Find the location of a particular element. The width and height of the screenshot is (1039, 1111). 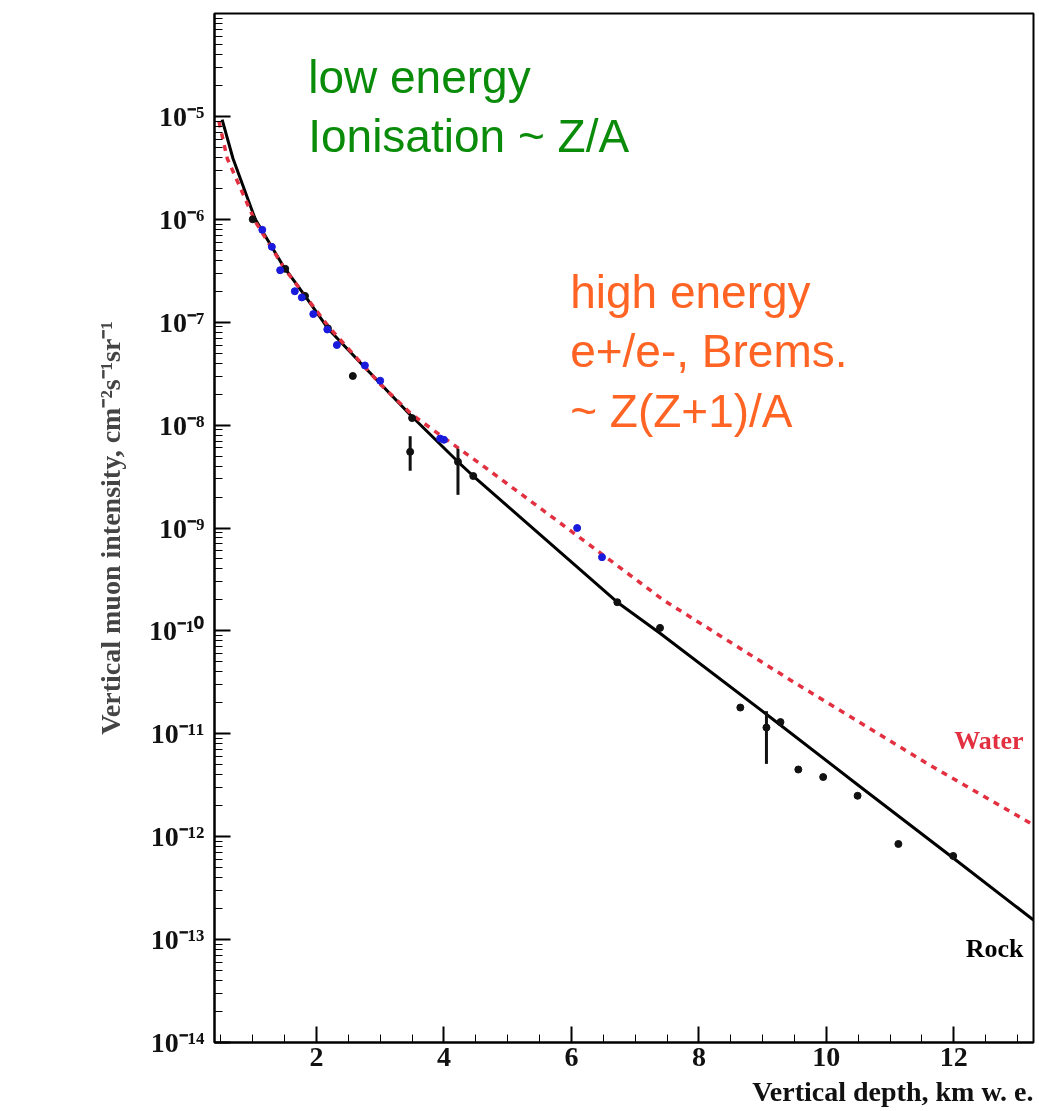

x-tick-label: 6 is located at coordinates (571, 1056).